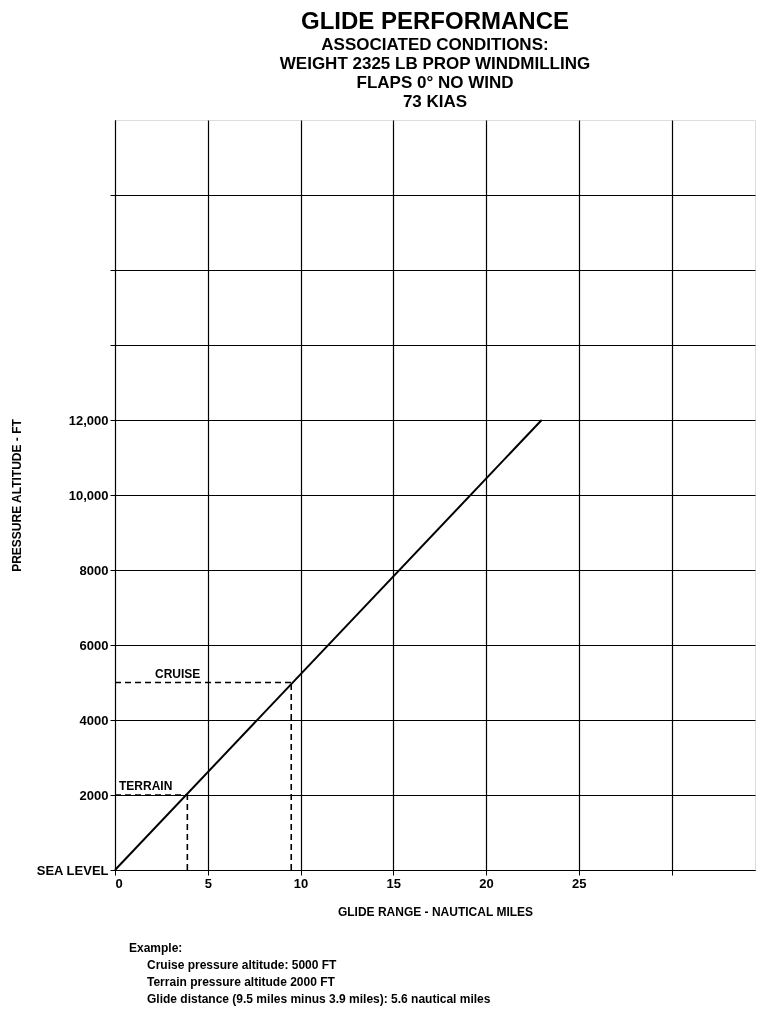 Image resolution: width=777 pixels, height=1036 pixels. I want to click on y-tick-label: 4000, so click(94, 720).